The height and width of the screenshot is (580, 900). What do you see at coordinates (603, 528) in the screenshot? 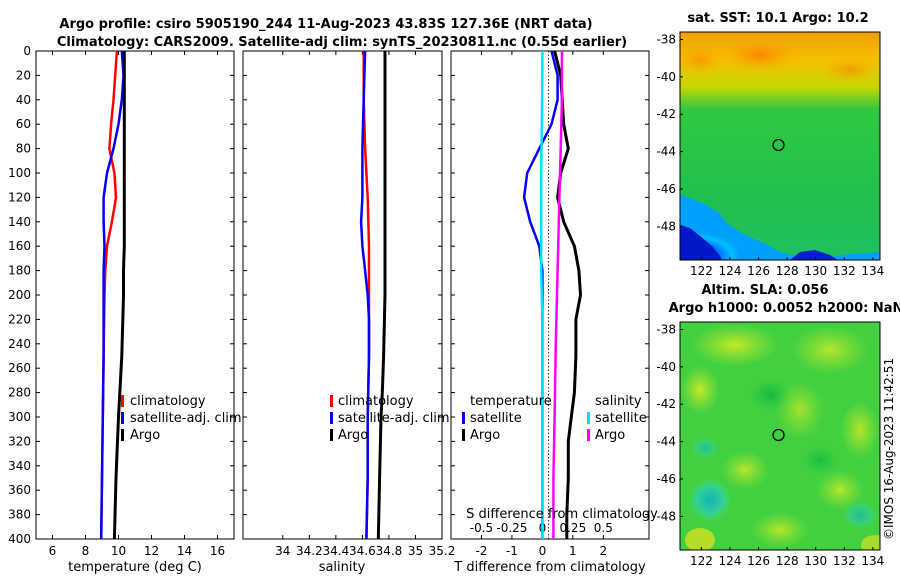
I see `s-diff-tick-label: 0.5` at bounding box center [603, 528].